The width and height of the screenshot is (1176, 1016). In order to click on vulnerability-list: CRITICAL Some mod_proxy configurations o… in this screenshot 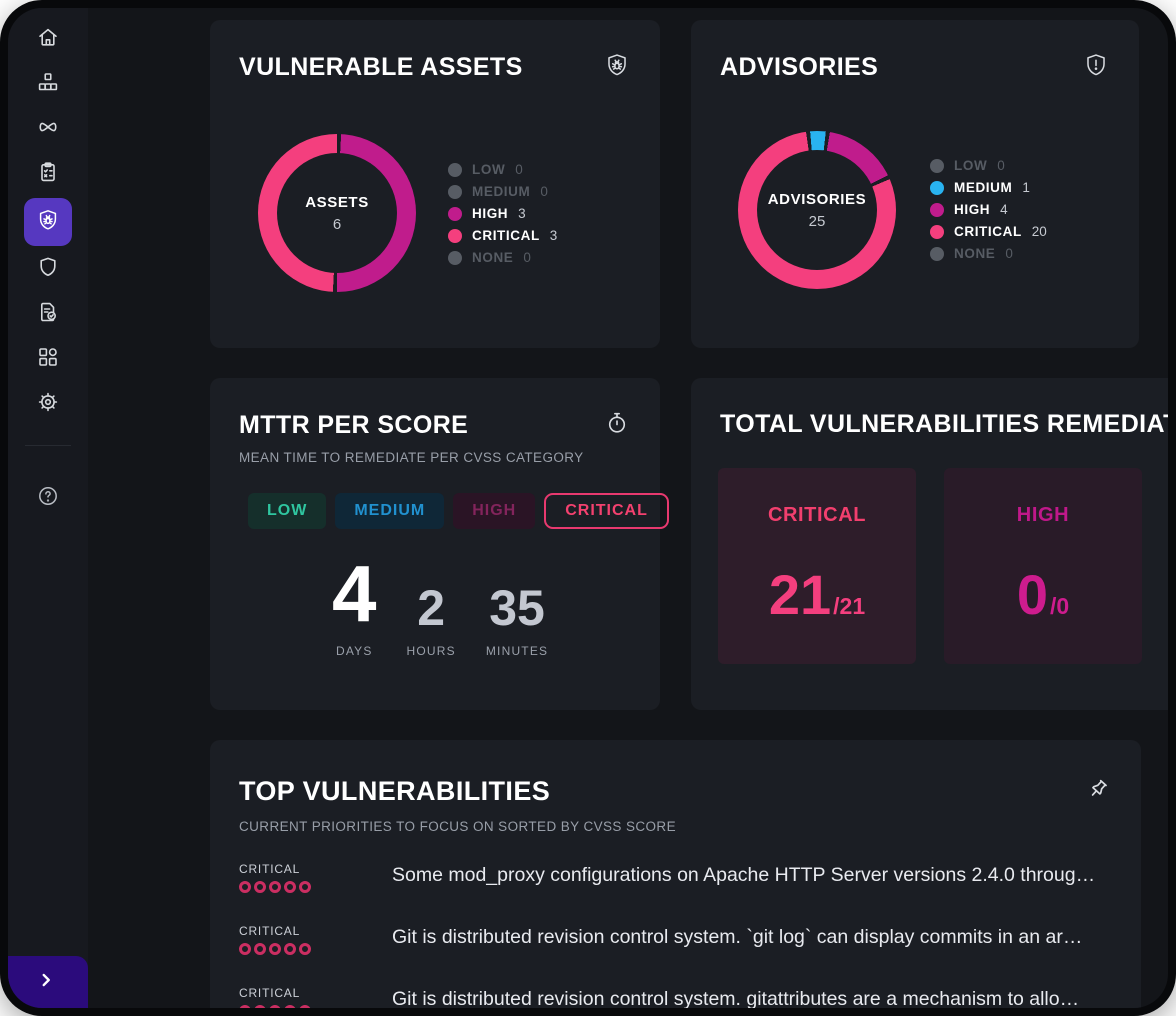, I will do `click(676, 935)`.